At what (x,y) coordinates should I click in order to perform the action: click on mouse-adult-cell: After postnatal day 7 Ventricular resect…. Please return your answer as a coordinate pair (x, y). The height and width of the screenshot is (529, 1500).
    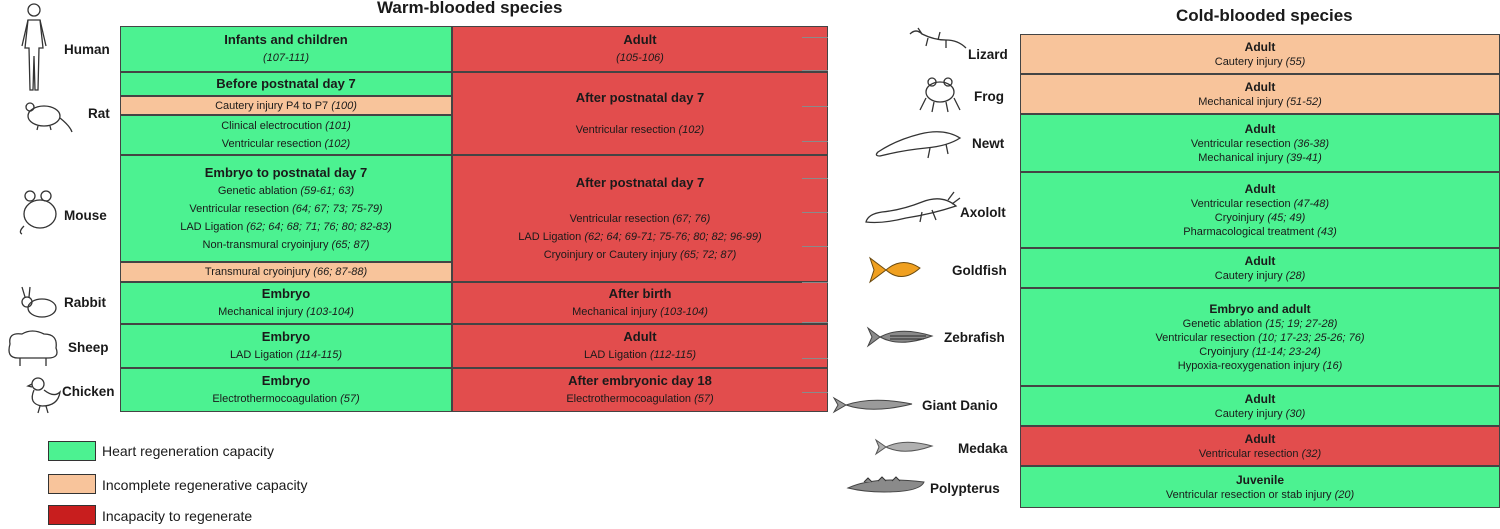
    Looking at the image, I should click on (640, 218).